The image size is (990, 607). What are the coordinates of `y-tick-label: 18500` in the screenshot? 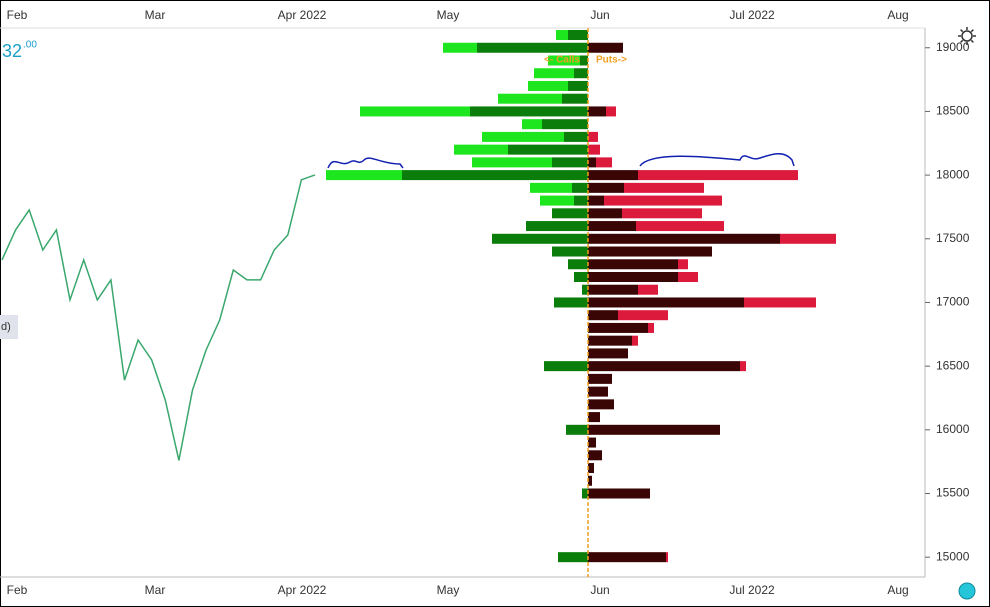 It's located at (953, 111).